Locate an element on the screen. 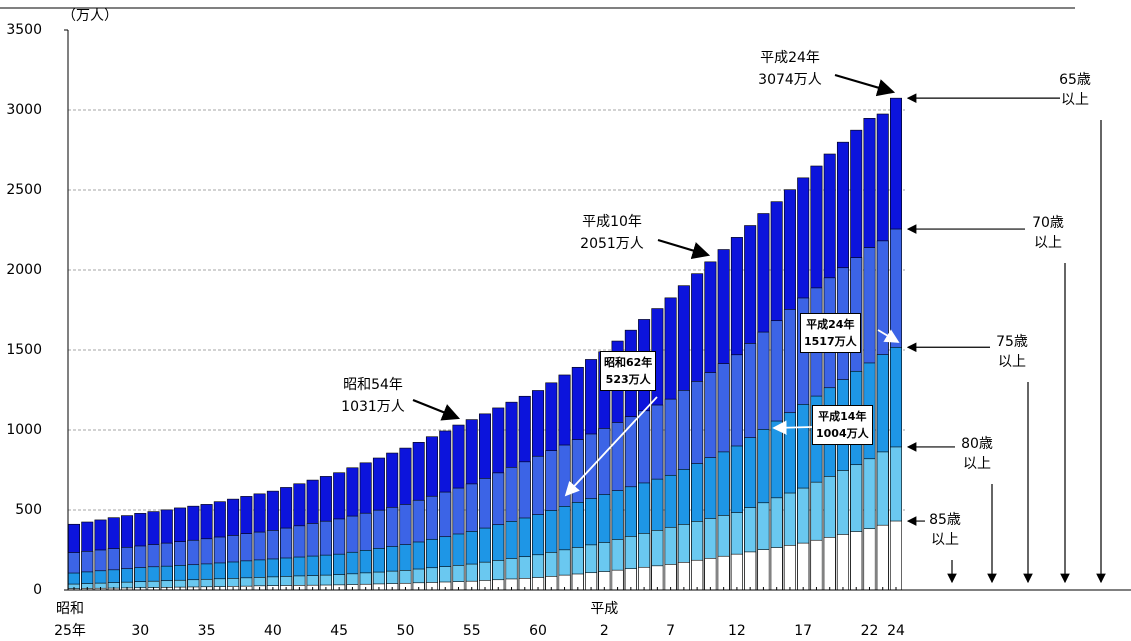 Image resolution: width=1131 pixels, height=641 pixels. legend-label: 75歳以上 is located at coordinates (1012, 352).